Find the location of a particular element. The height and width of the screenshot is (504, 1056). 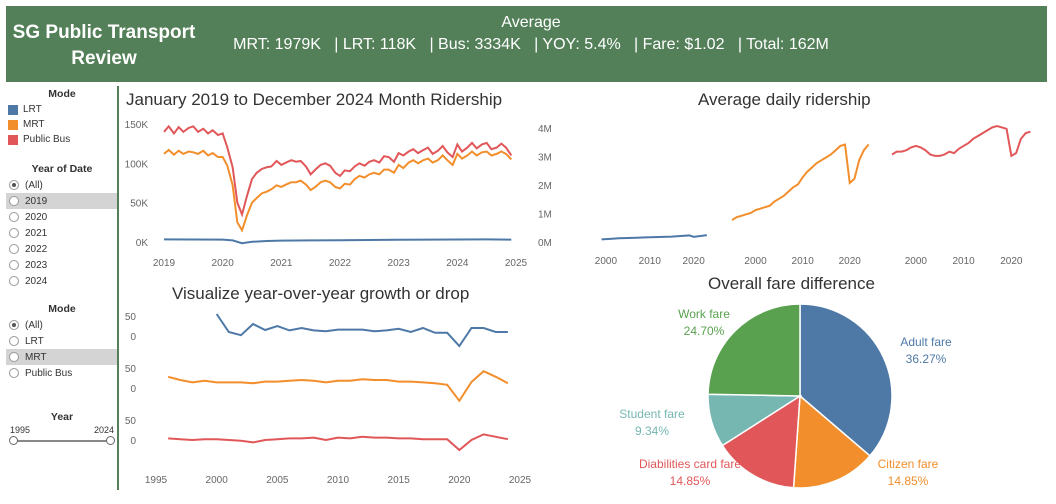

left-tick-label: 0K is located at coordinates (142, 243).